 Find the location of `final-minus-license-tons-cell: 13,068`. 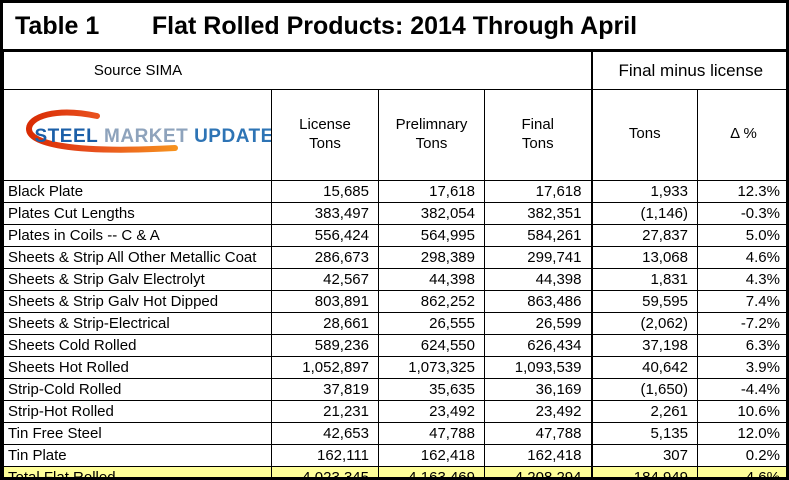

final-minus-license-tons-cell: 13,068 is located at coordinates (644, 257).